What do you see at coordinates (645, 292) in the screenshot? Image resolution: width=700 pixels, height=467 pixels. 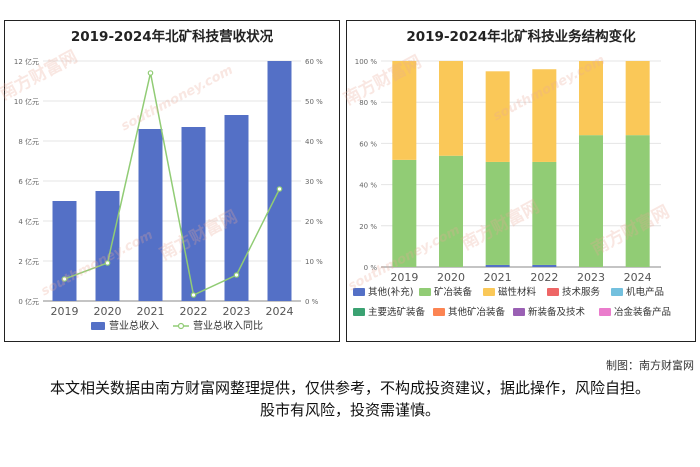 I see `legend-label: 机电产品` at bounding box center [645, 292].